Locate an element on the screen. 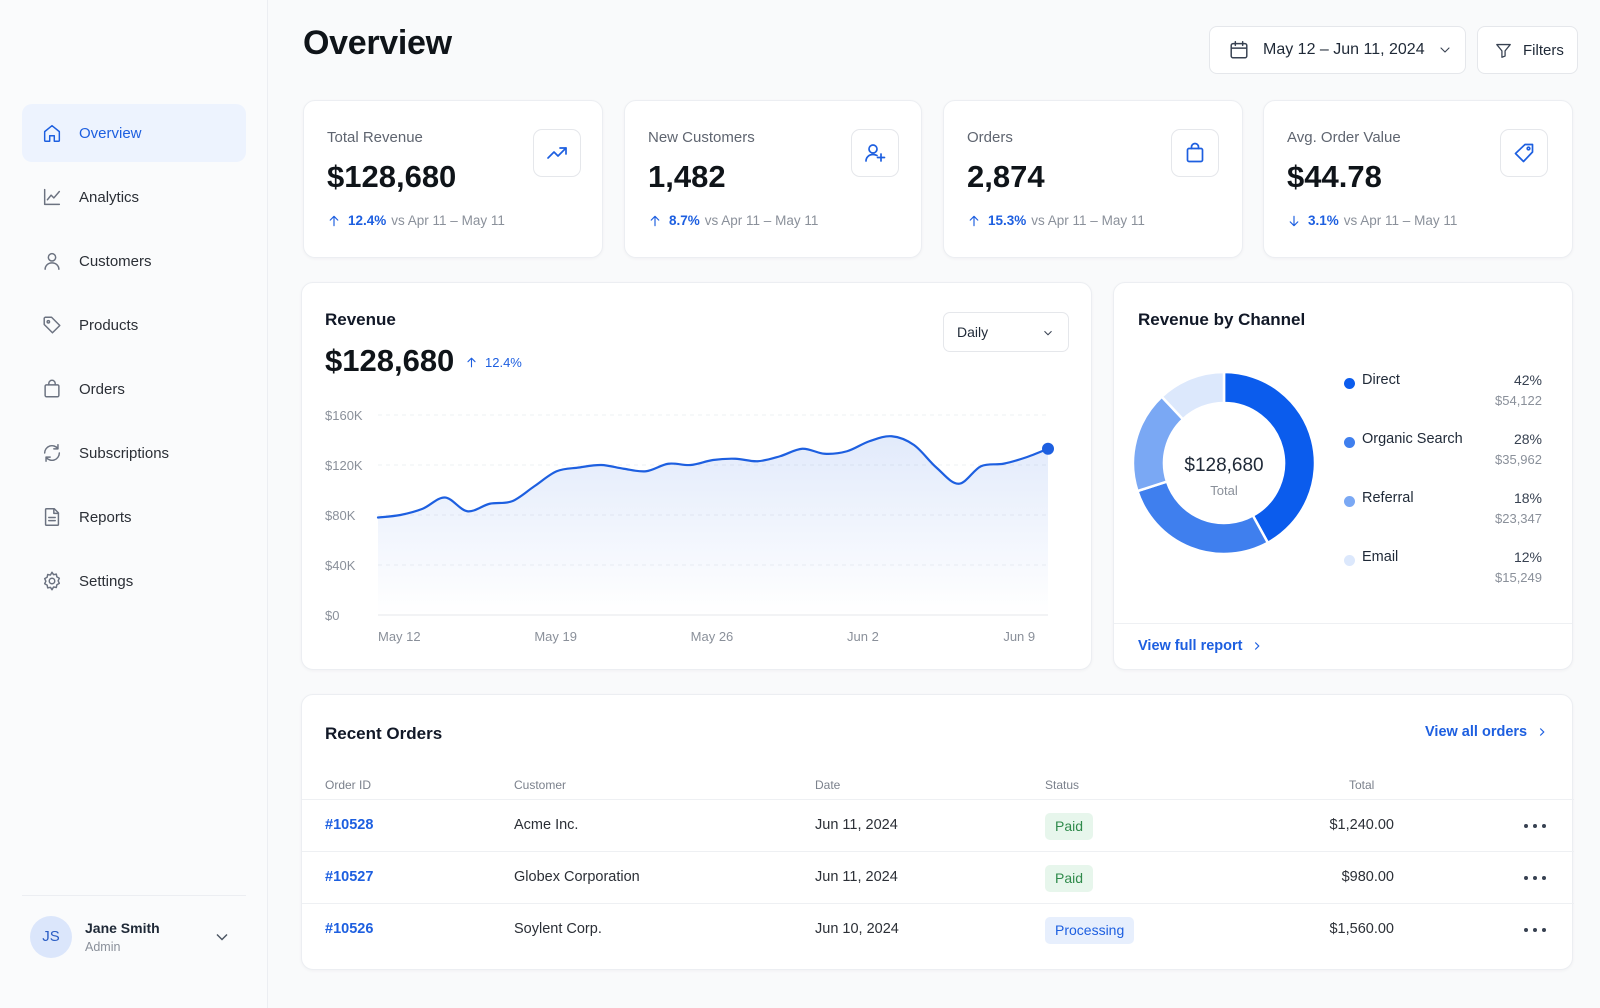 The image size is (1600, 1008). avatar: JS is located at coordinates (51, 936).